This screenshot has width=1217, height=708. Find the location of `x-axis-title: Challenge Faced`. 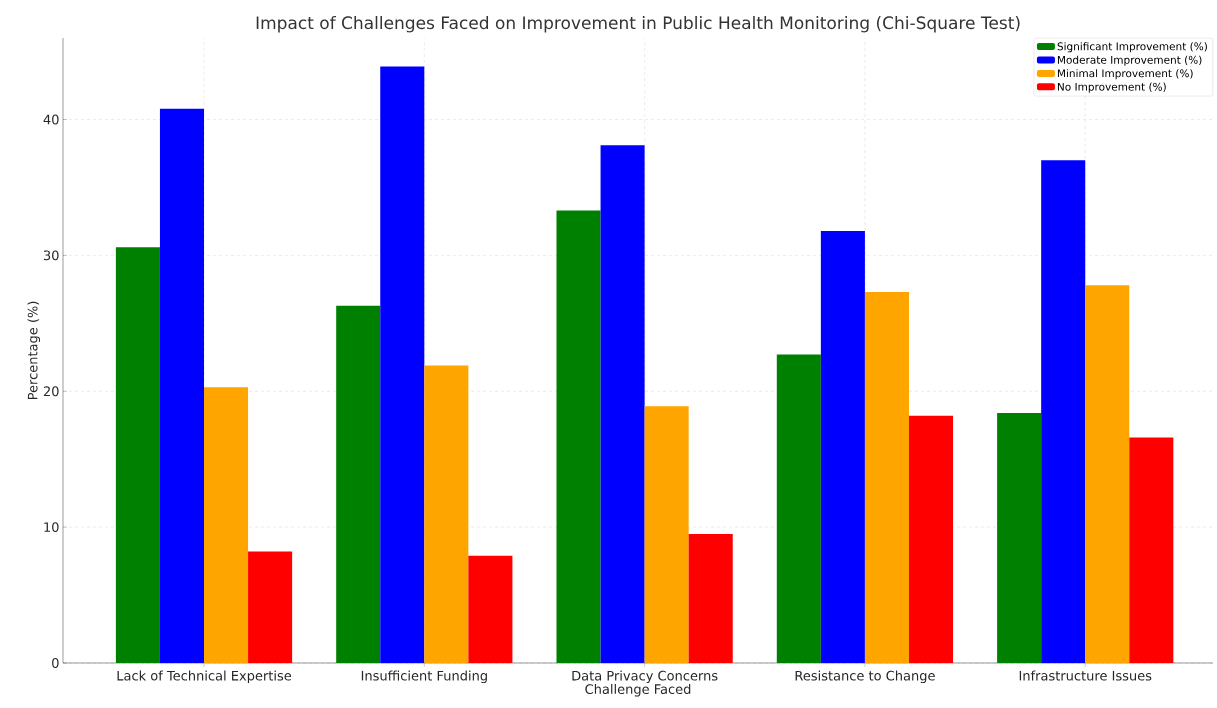

x-axis-title: Challenge Faced is located at coordinates (638, 690).